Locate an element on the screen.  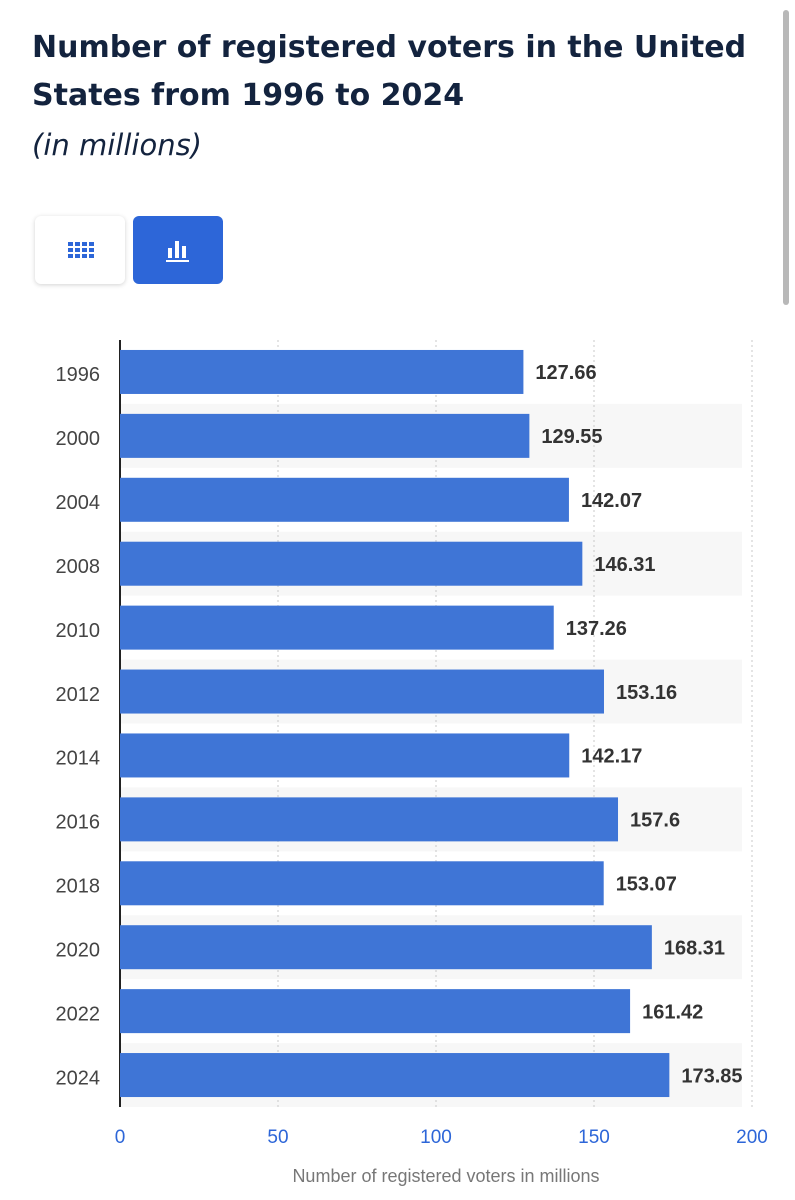
y-tick-label: 2008 is located at coordinates (78, 567).